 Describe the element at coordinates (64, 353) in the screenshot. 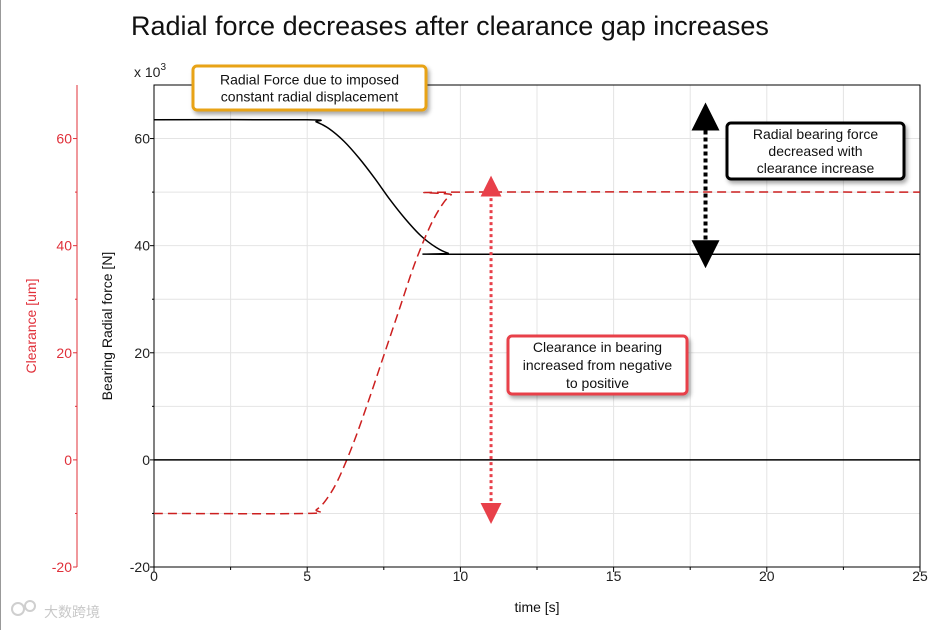

I see `y2-tick-label: 20` at that location.